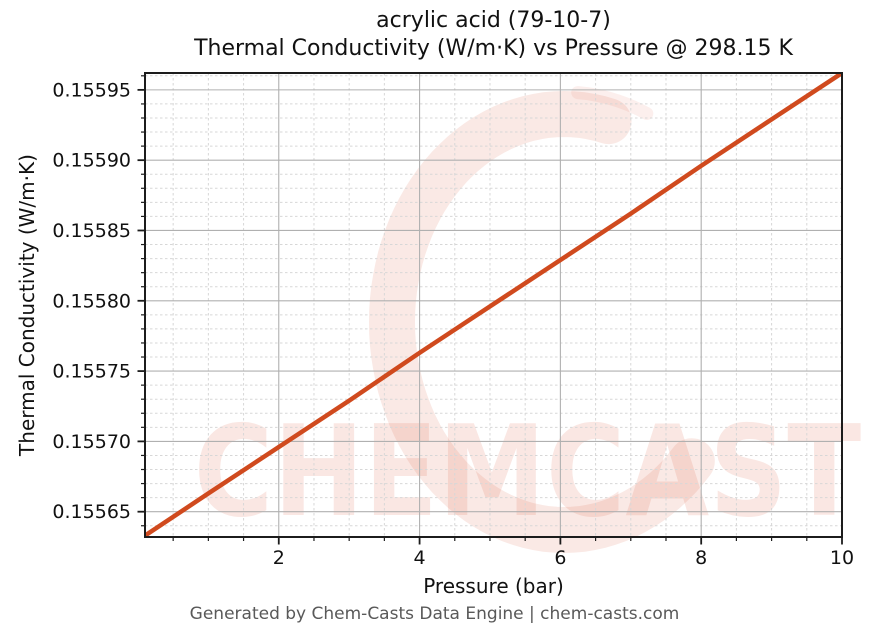 The width and height of the screenshot is (869, 644). I want to click on y-tick-label: 0.15575, so click(91, 372).